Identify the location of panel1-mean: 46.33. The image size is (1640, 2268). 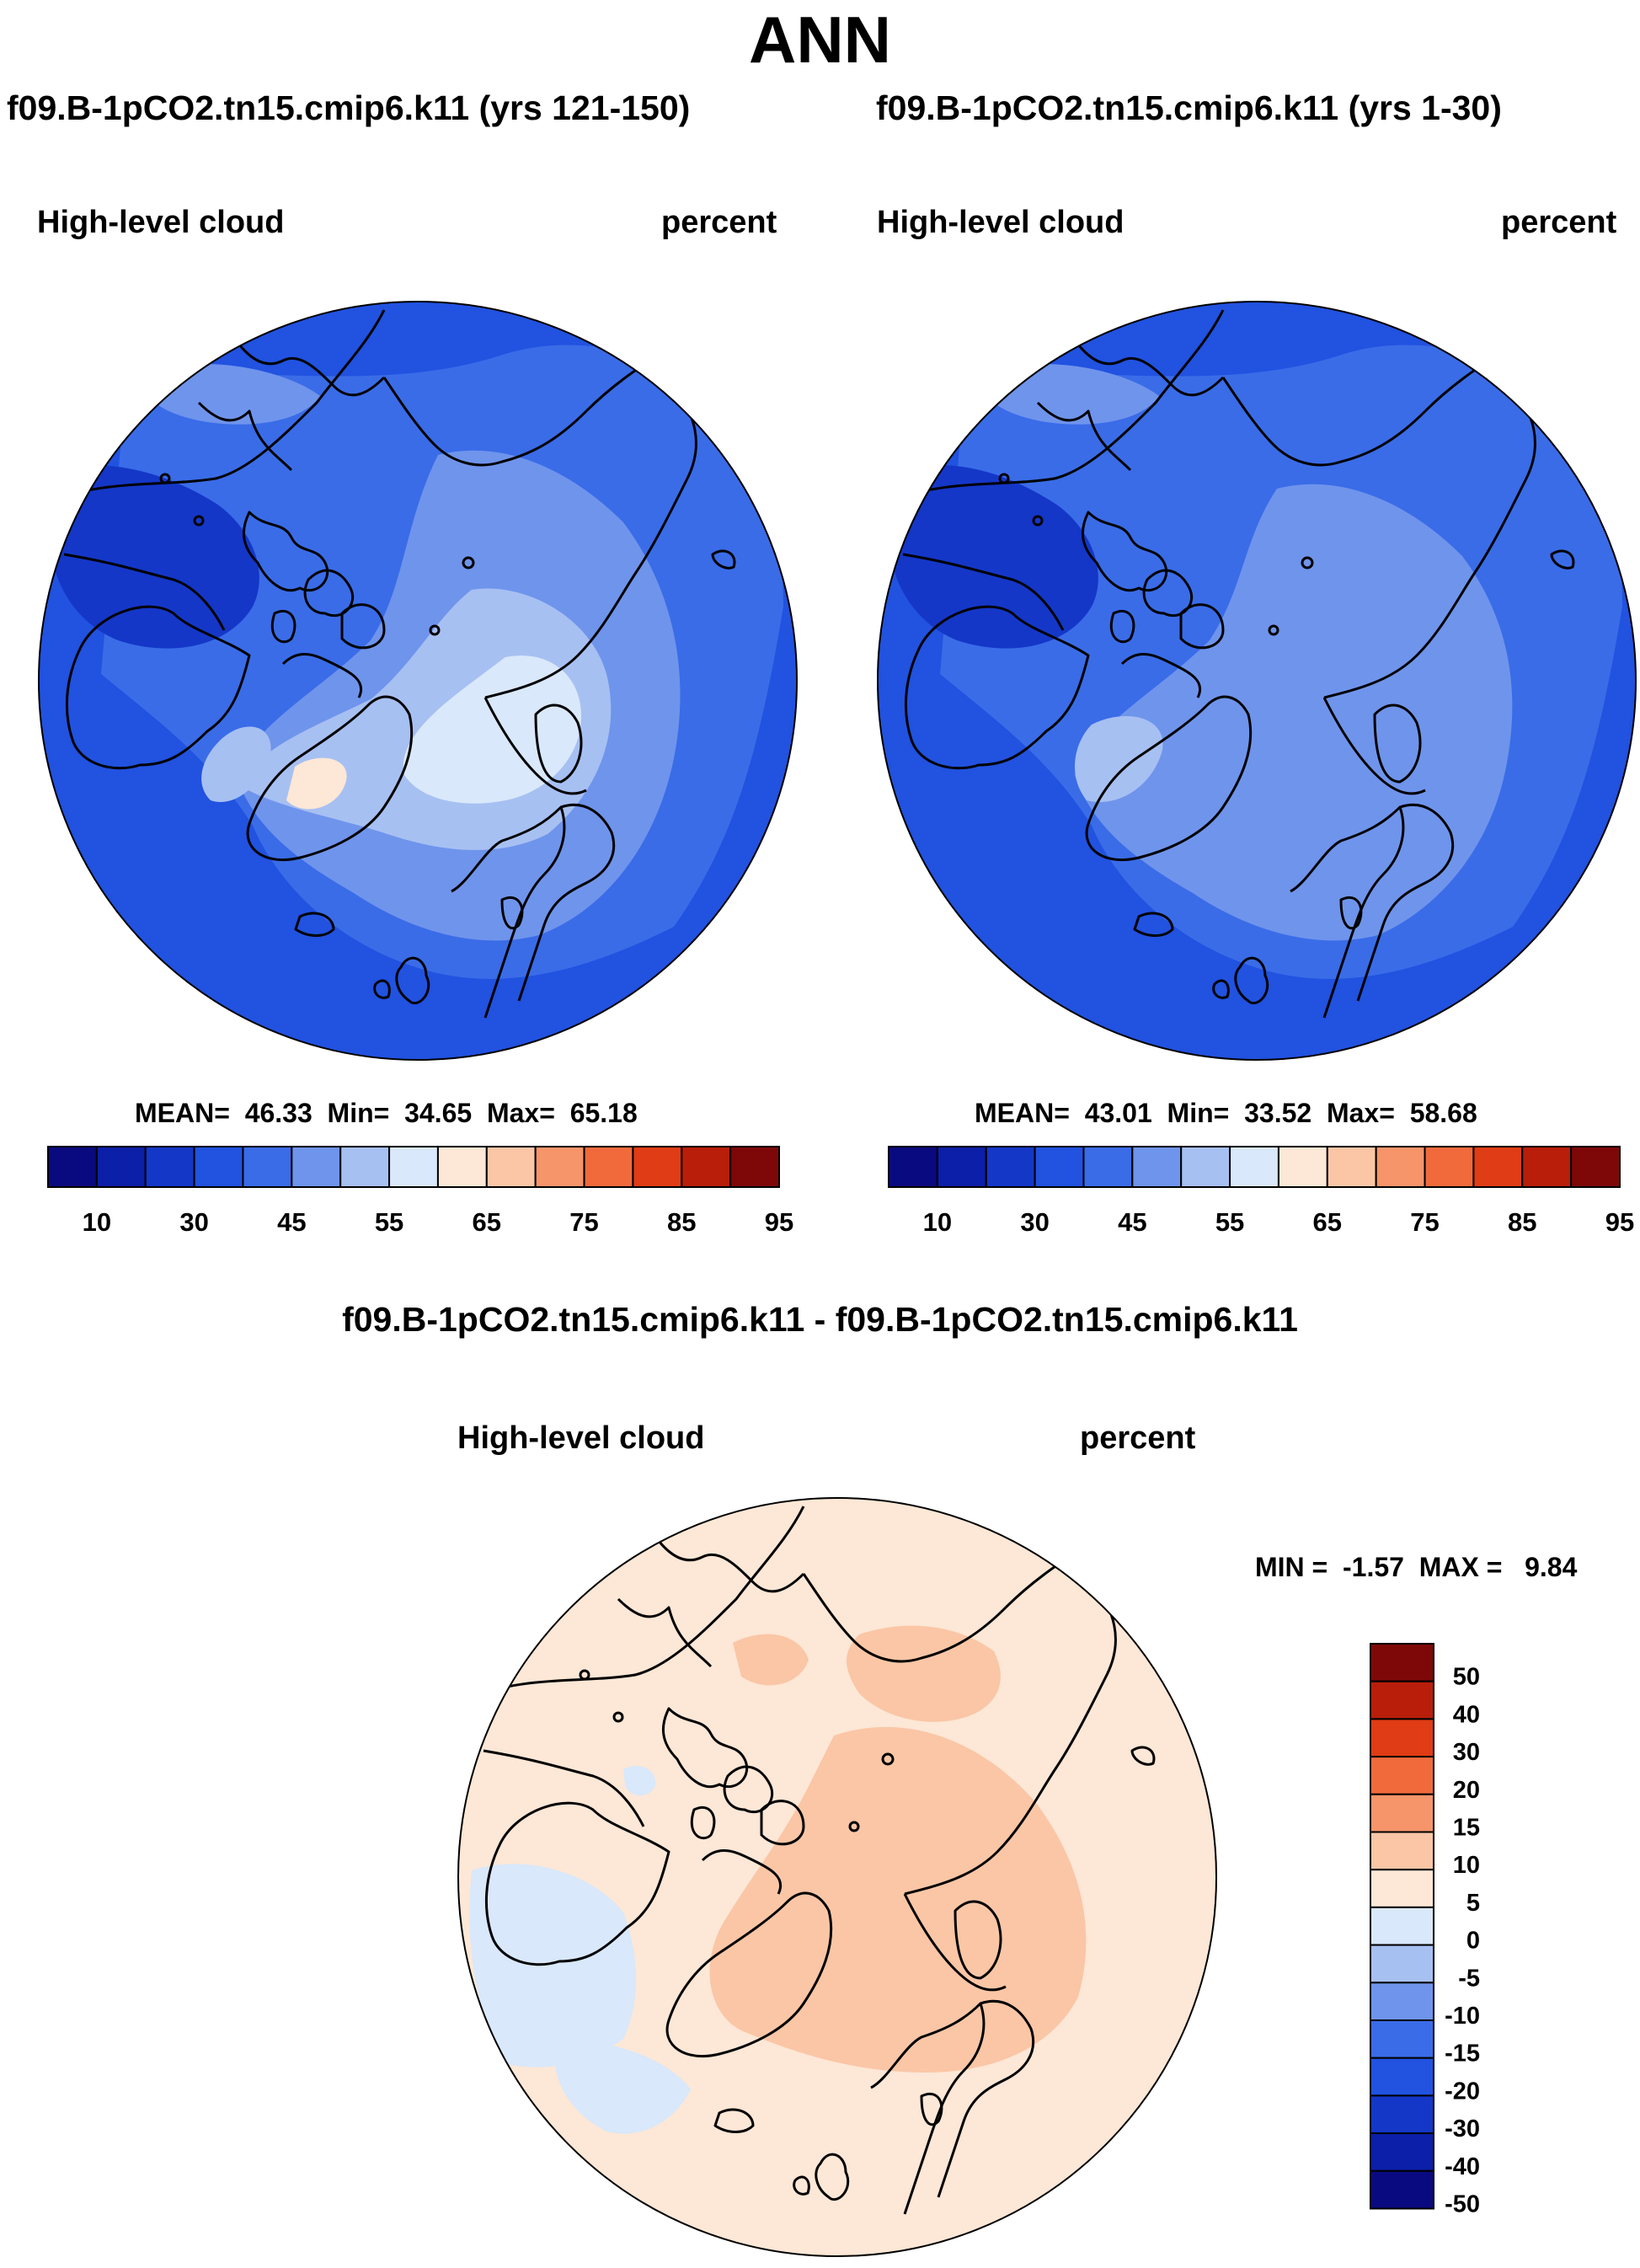
(278, 1113).